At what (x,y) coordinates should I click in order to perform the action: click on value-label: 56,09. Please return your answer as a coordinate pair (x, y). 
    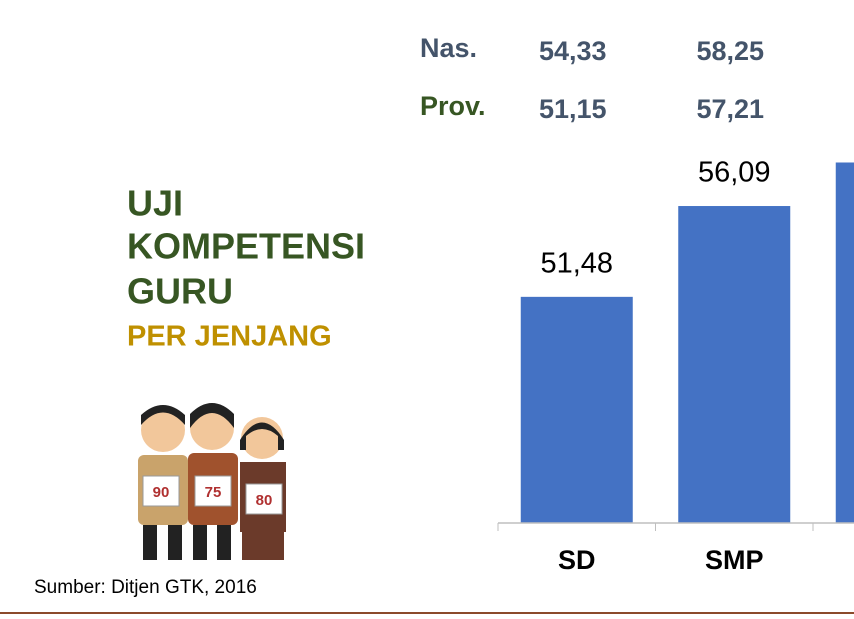
    Looking at the image, I should click on (734, 173).